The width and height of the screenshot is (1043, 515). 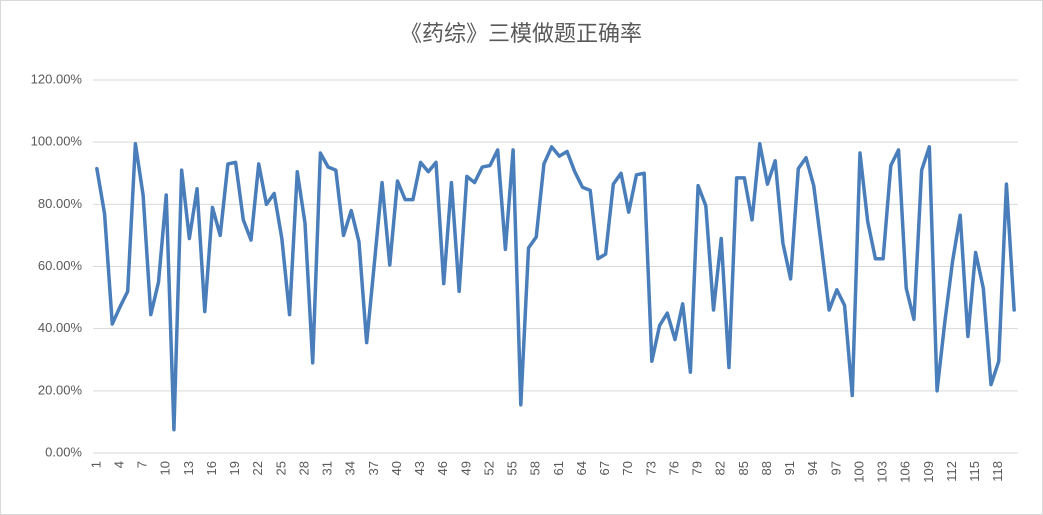 I want to click on y-tick-label: 20.00%, so click(x=60, y=389).